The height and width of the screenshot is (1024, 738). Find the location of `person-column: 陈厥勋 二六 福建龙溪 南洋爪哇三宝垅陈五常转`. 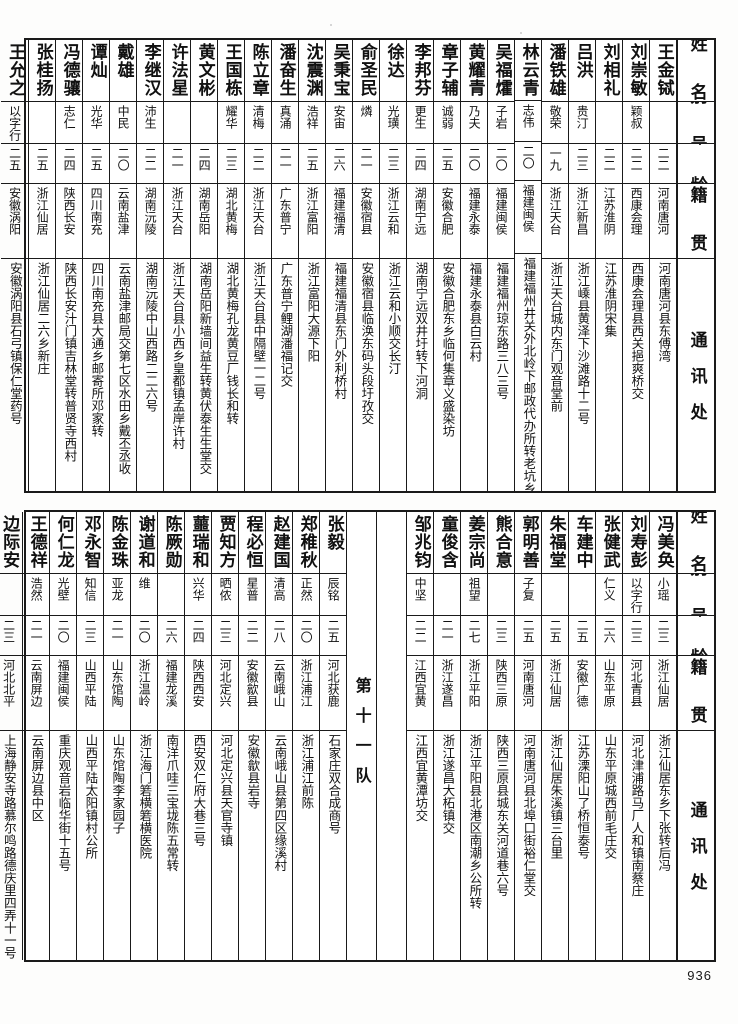

person-column: 陈厥勋 二六 福建龙溪 南洋爪哇三宝垅陈五常转 is located at coordinates (170, 736).